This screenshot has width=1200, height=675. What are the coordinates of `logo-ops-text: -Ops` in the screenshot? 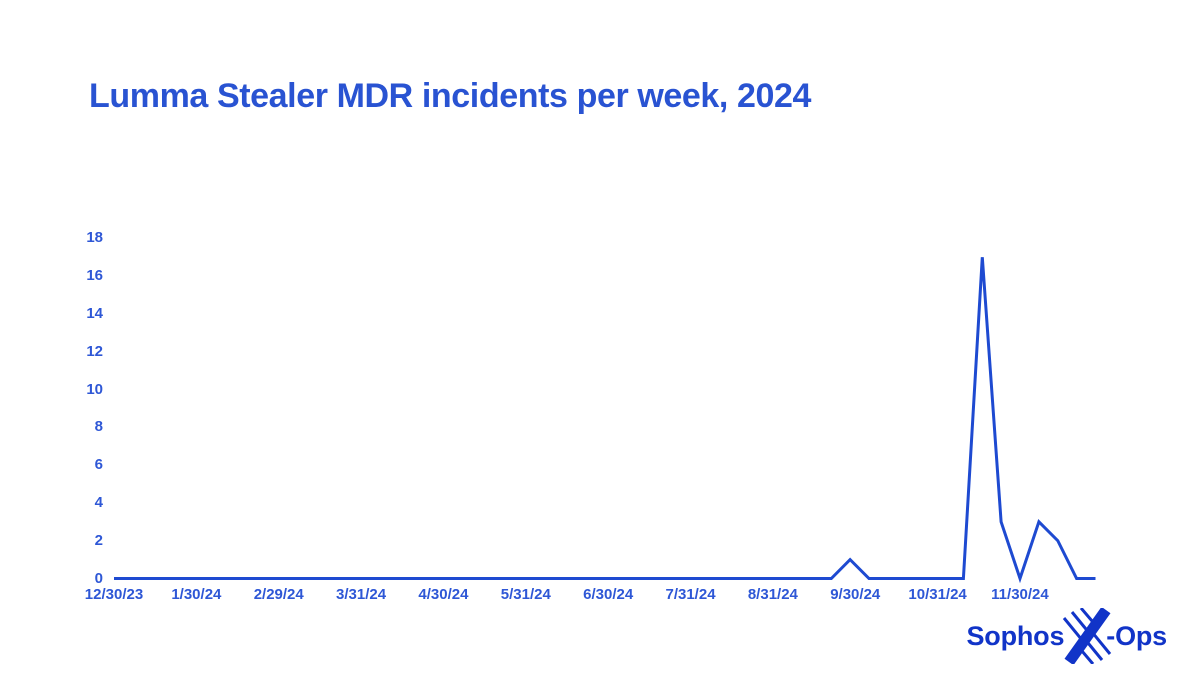 It's located at (1136, 635).